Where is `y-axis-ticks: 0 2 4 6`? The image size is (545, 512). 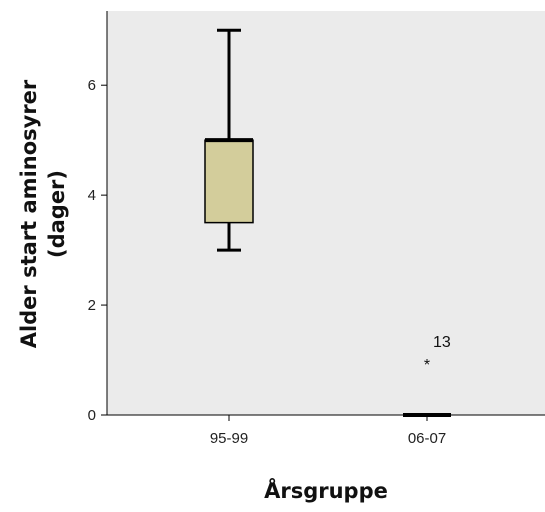
y-axis-ticks: 0 2 4 6 is located at coordinates (97, 250).